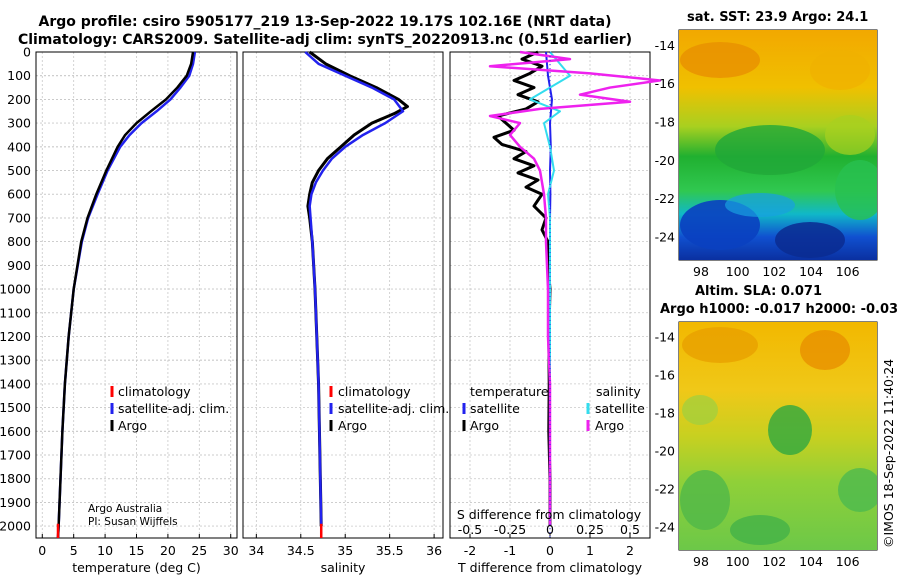 The width and height of the screenshot is (900, 580). Describe the element at coordinates (173, 408) in the screenshot. I see `temperature-legend-label: satellite-adj. clim.` at that location.